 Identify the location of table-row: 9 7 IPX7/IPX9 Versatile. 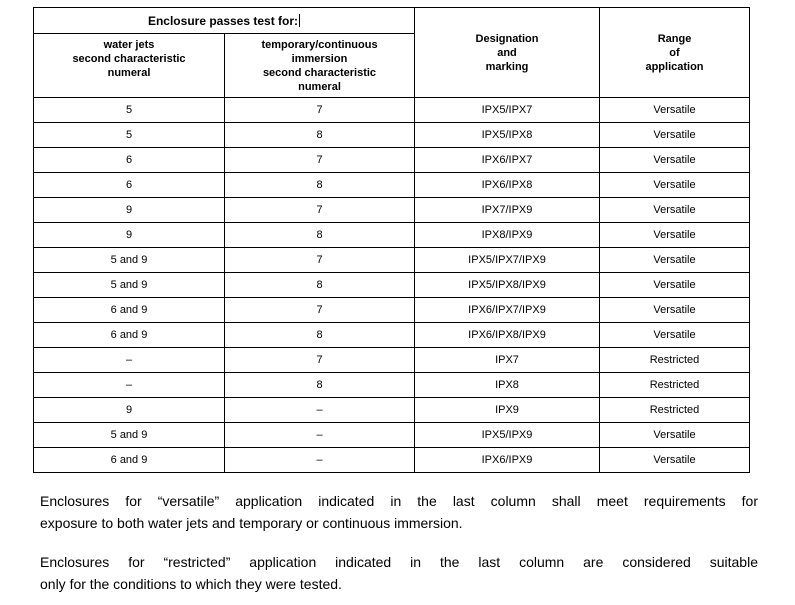
(391, 210).